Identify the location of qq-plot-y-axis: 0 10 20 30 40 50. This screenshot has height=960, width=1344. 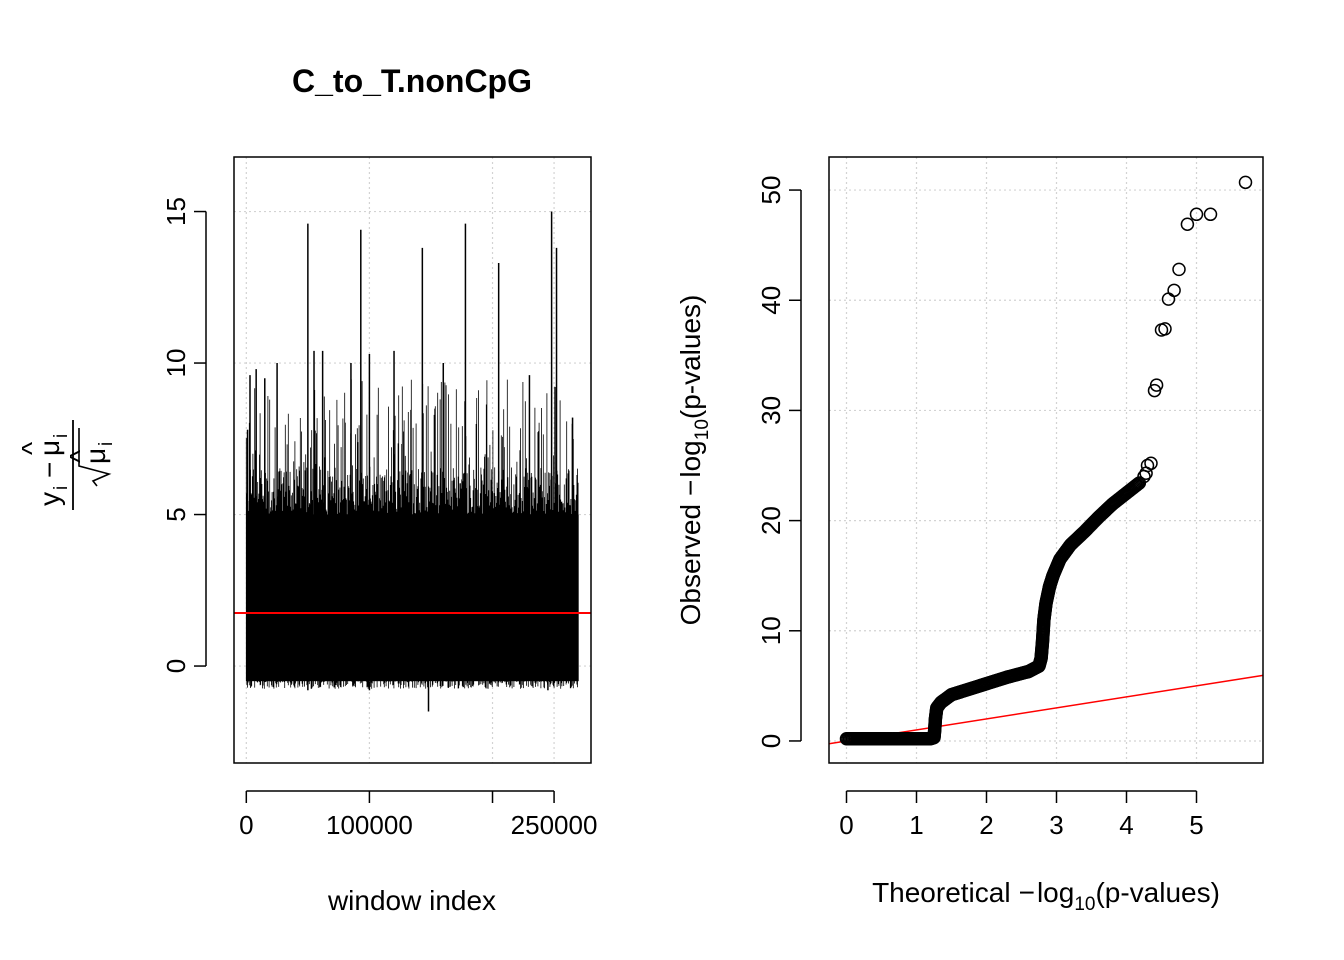
(779, 462).